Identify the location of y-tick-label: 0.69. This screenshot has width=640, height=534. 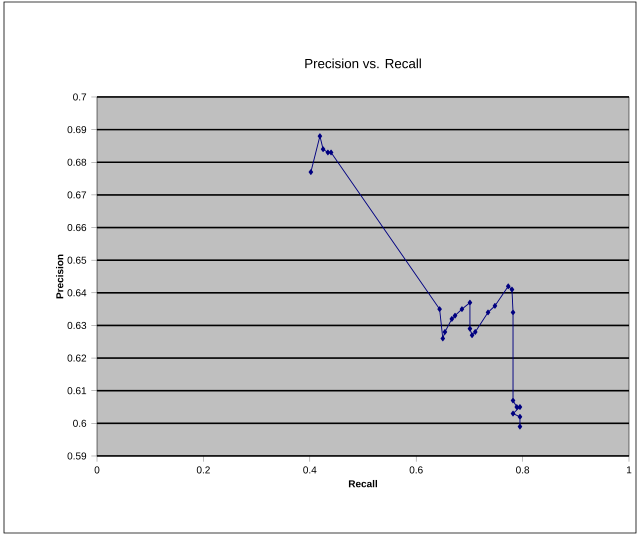
(77, 130).